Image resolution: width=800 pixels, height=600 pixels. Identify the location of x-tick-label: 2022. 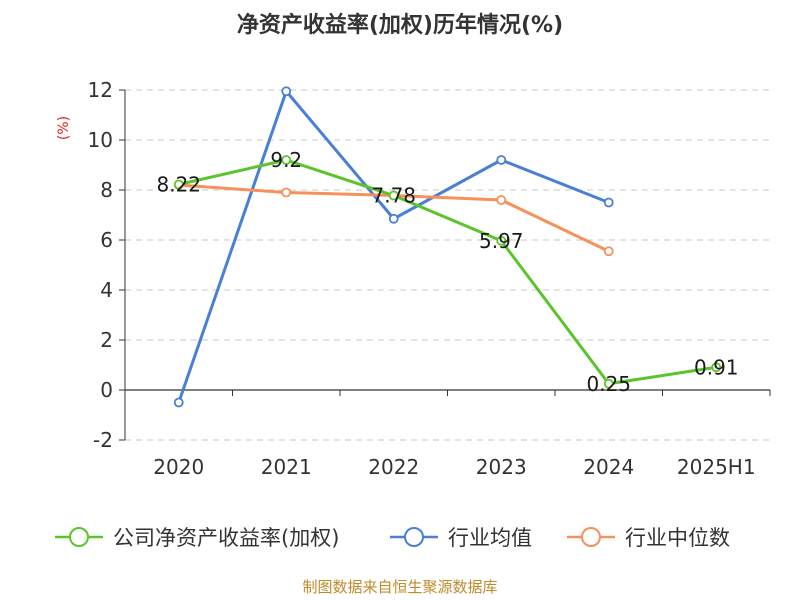
(393, 467).